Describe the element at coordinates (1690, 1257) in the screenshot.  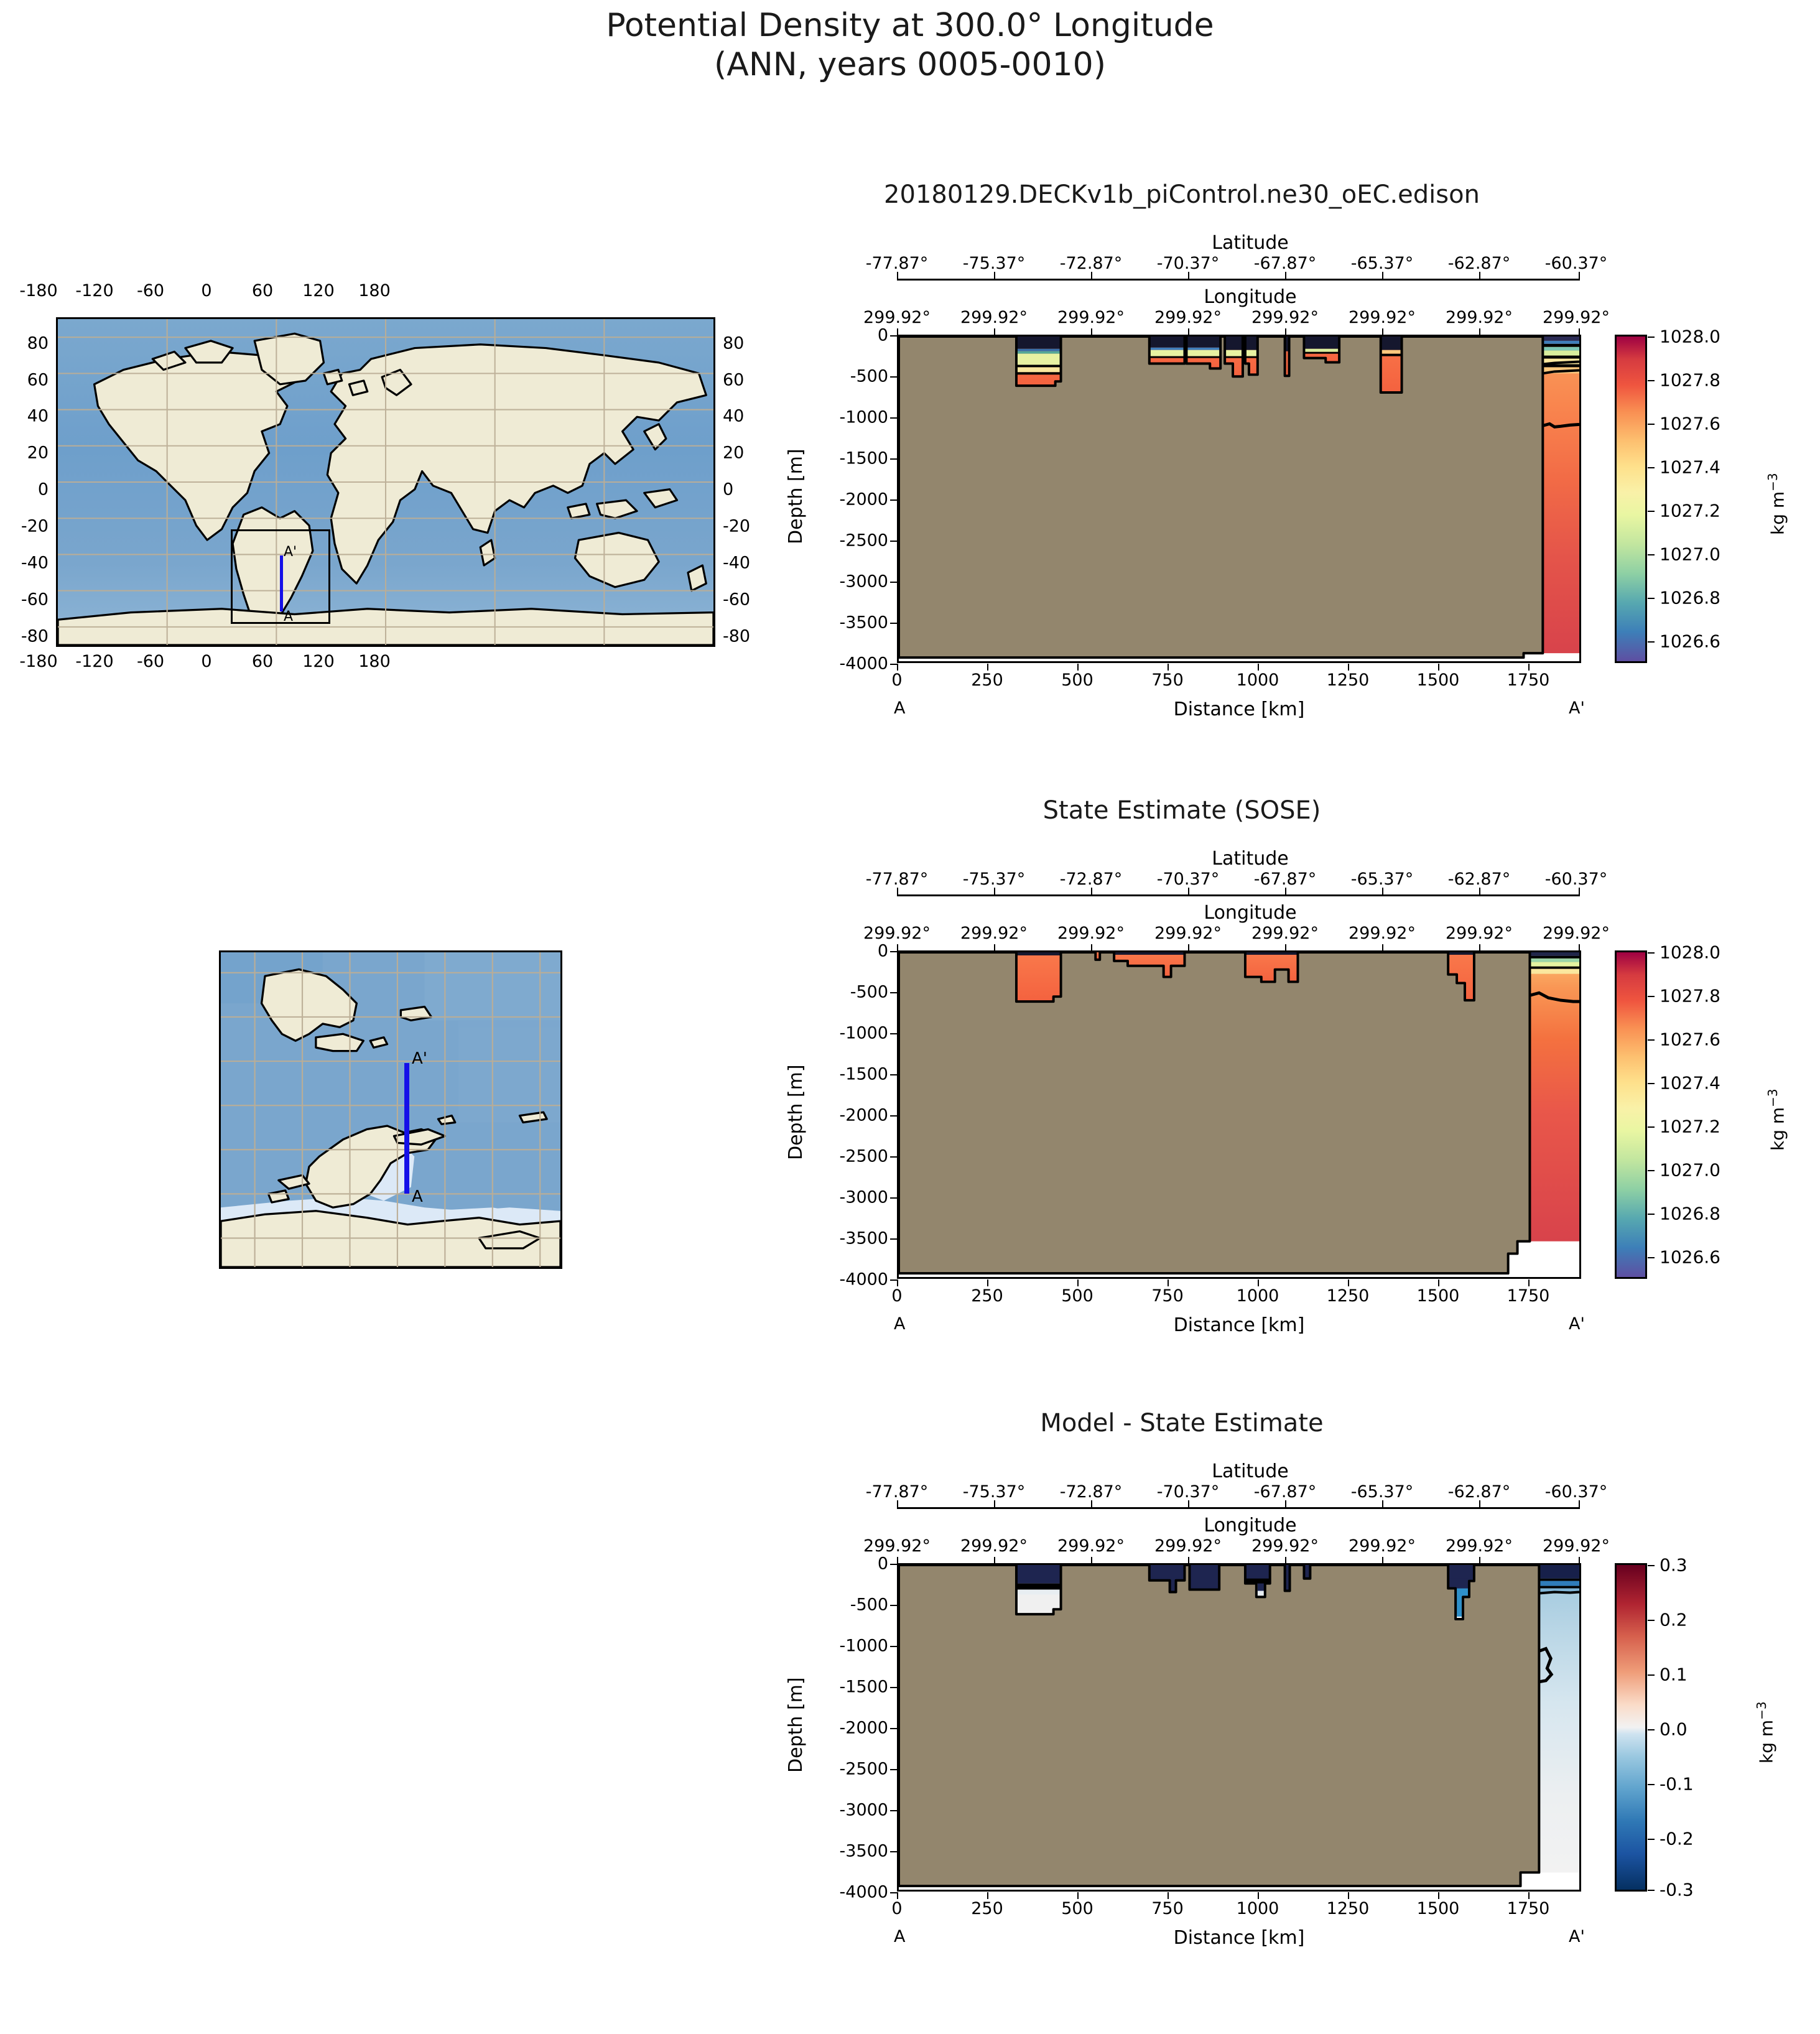
I see `cb-tick: 1026.6` at that location.